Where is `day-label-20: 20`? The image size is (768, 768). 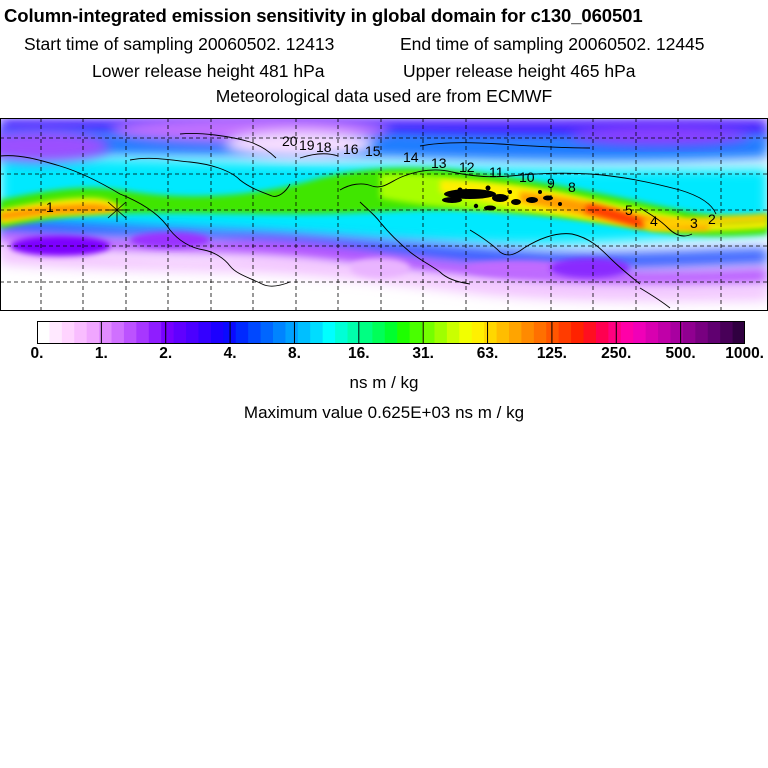
day-label-20: 20 is located at coordinates (290, 141).